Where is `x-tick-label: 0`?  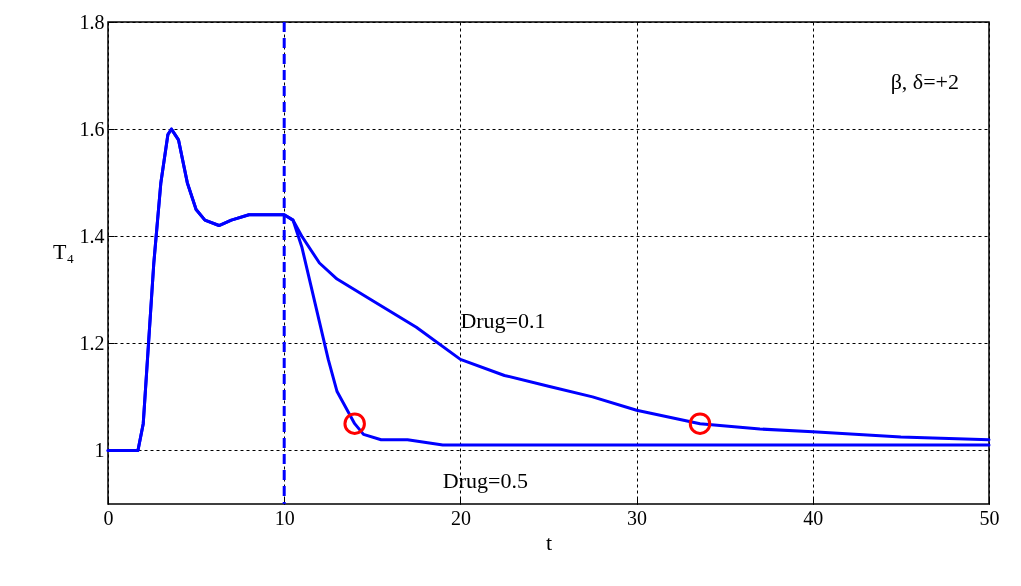 x-tick-label: 0 is located at coordinates (108, 517).